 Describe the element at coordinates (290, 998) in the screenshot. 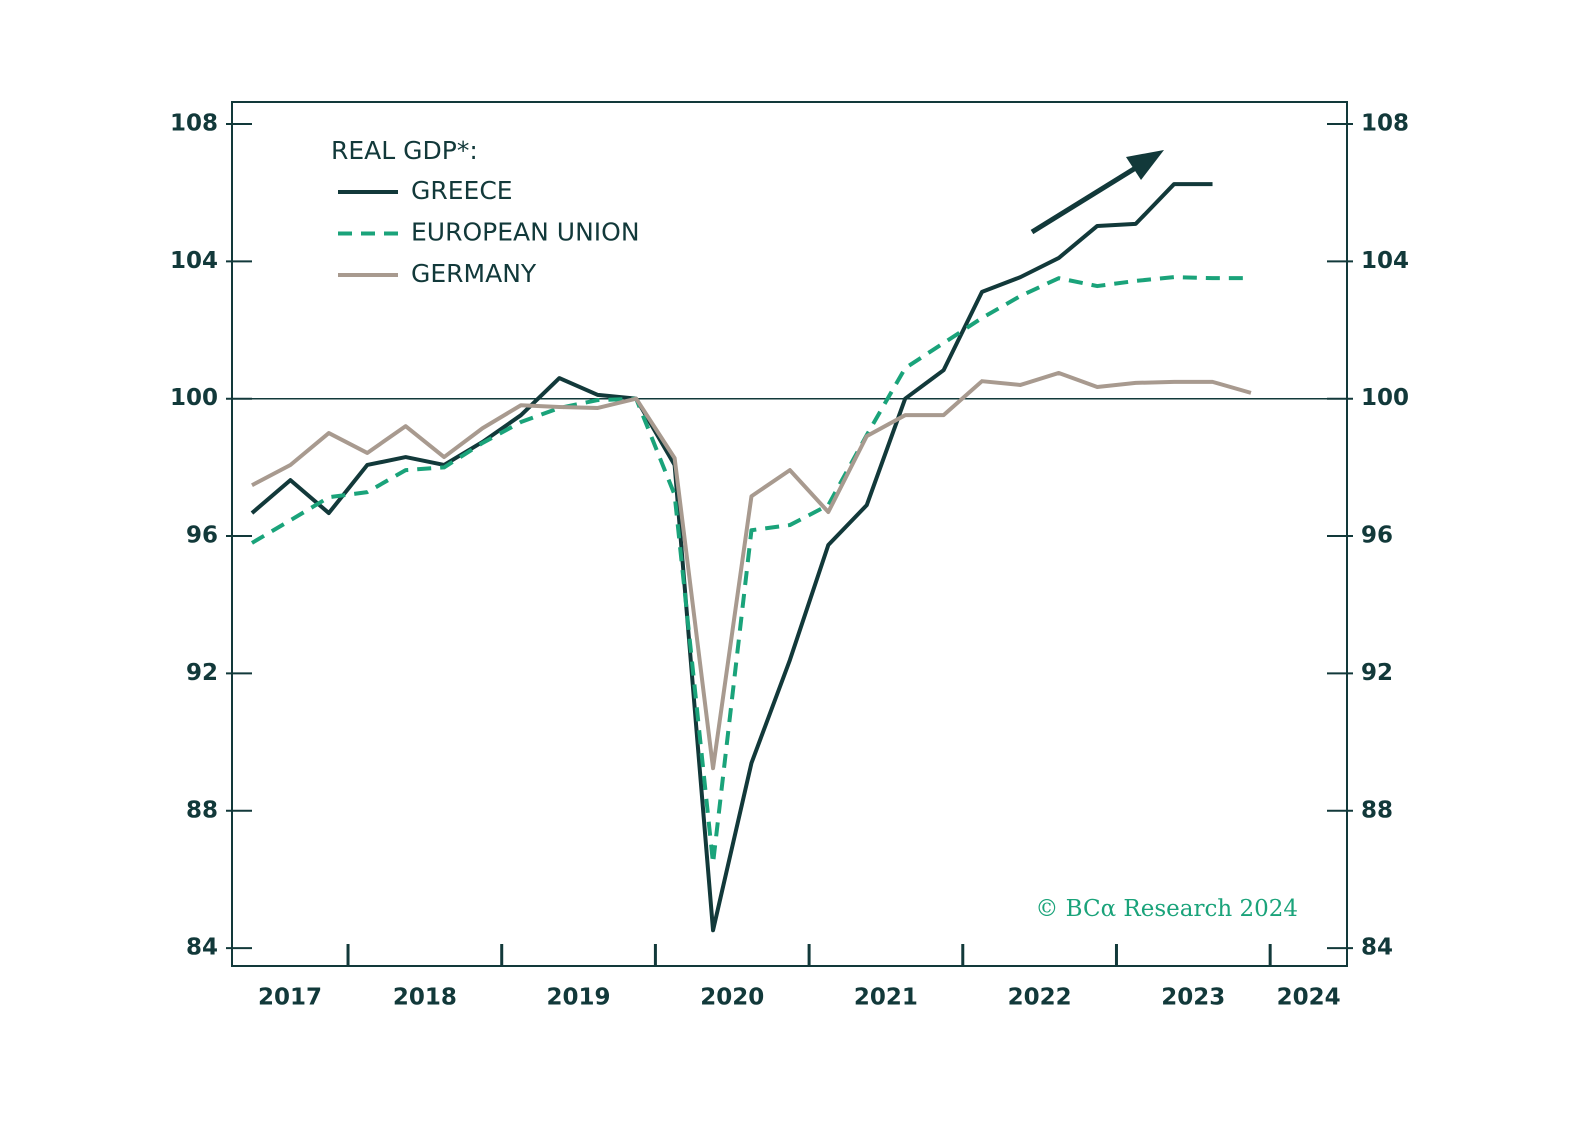

I see `x-tick-label: 2017` at that location.